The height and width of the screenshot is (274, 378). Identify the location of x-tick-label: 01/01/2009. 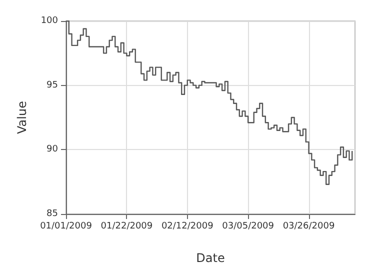
(66, 227).